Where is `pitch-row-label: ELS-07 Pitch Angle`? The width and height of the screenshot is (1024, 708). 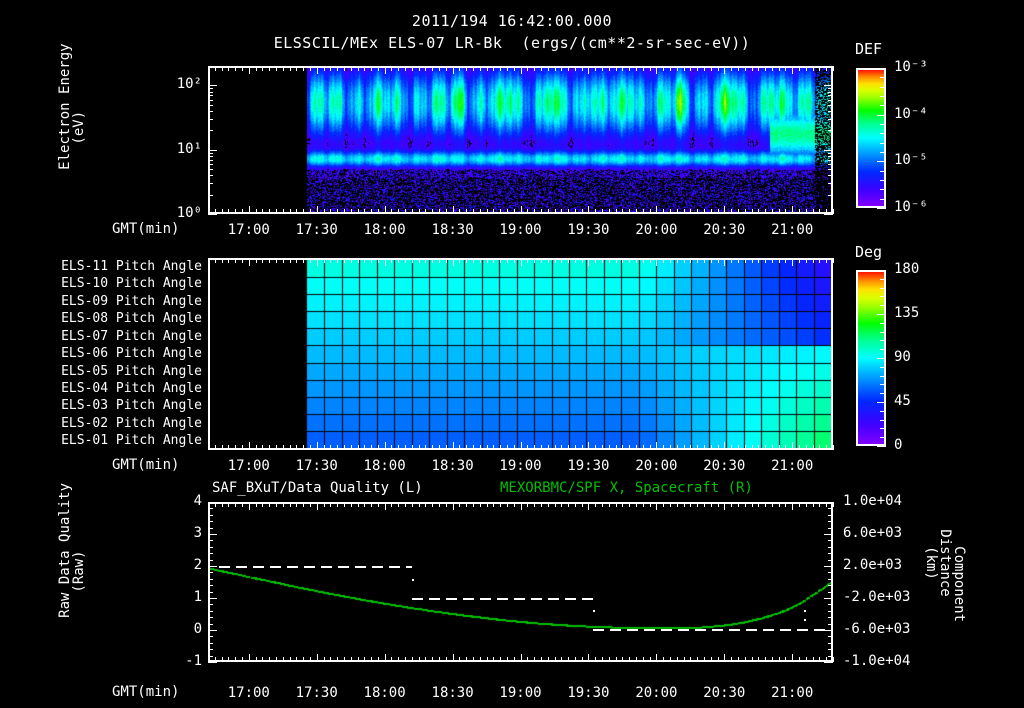 pitch-row-label: ELS-07 Pitch Angle is located at coordinates (131, 336).